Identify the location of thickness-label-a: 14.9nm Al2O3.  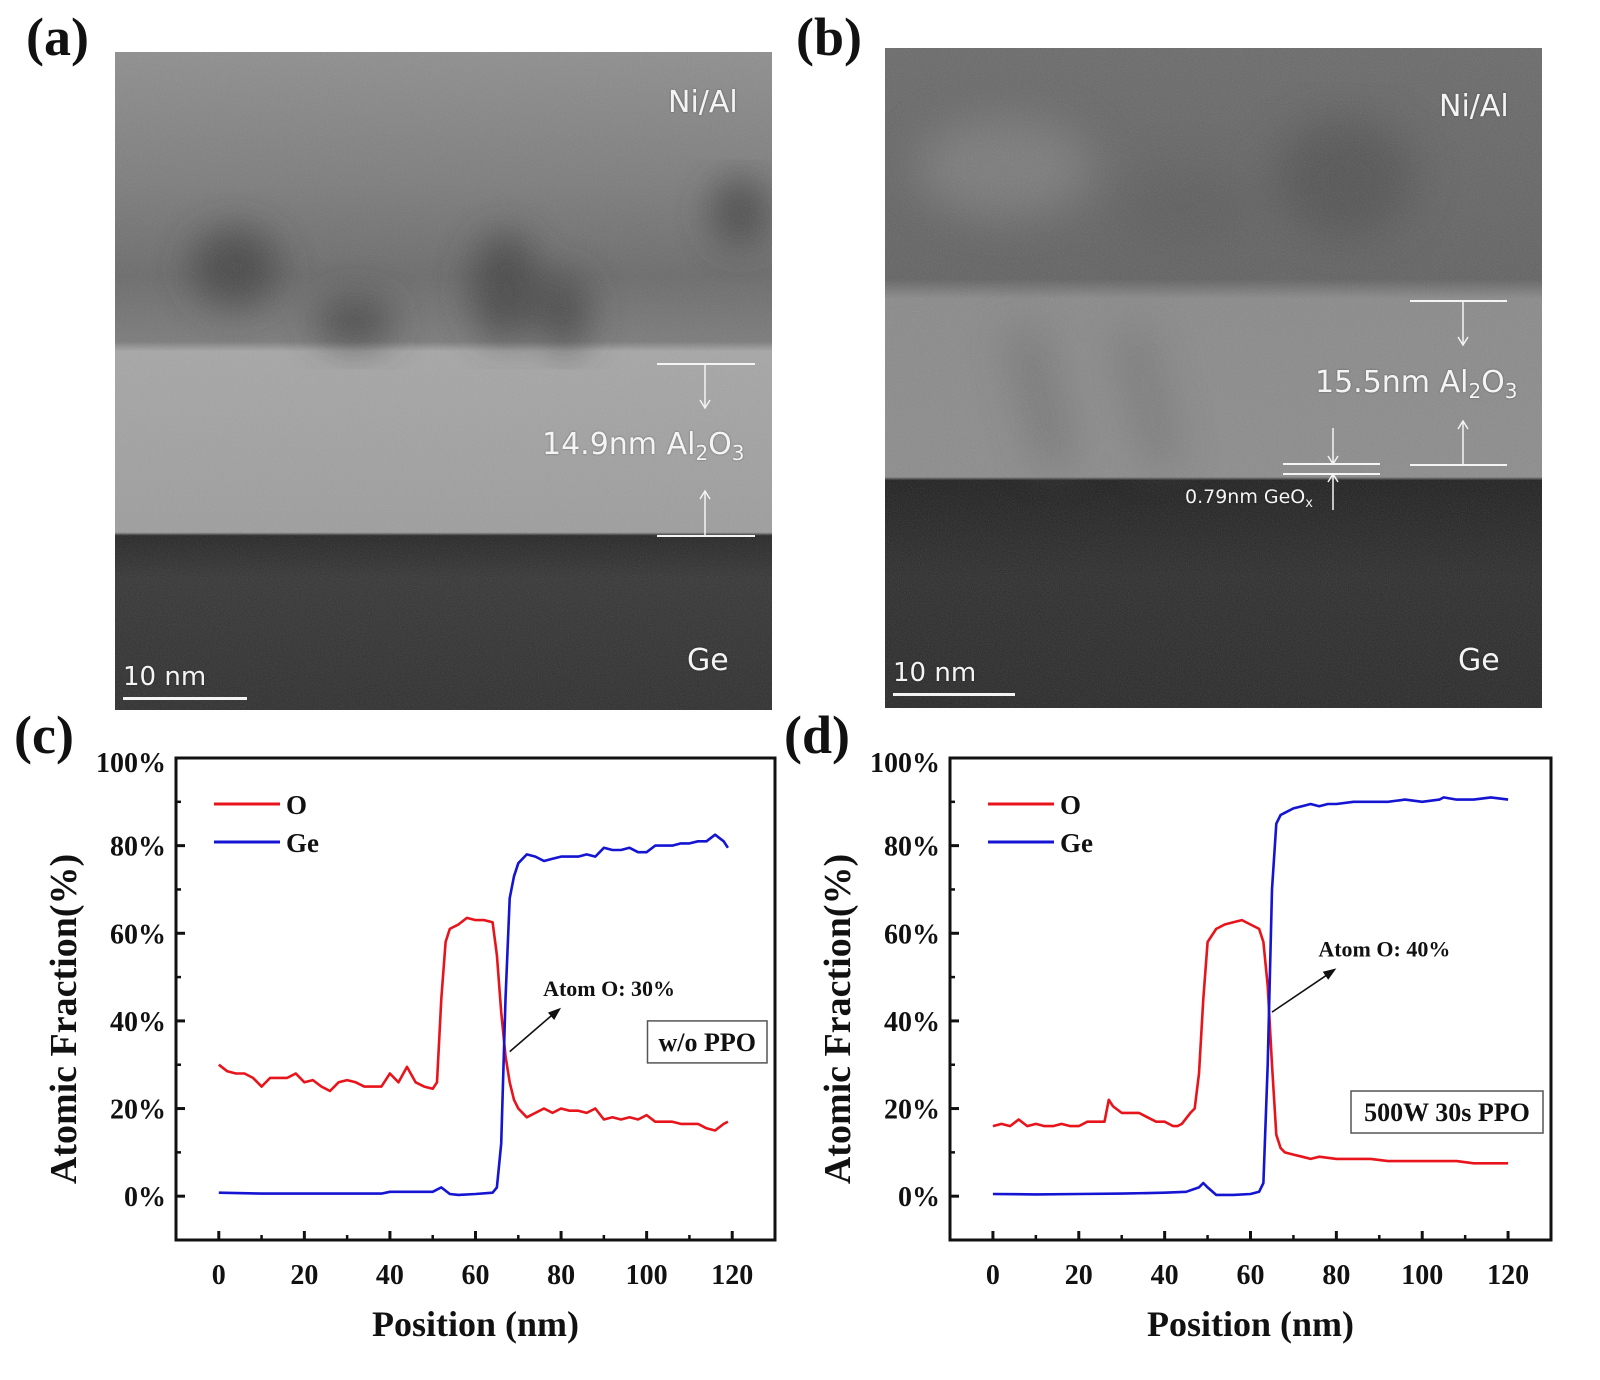
(643, 446).